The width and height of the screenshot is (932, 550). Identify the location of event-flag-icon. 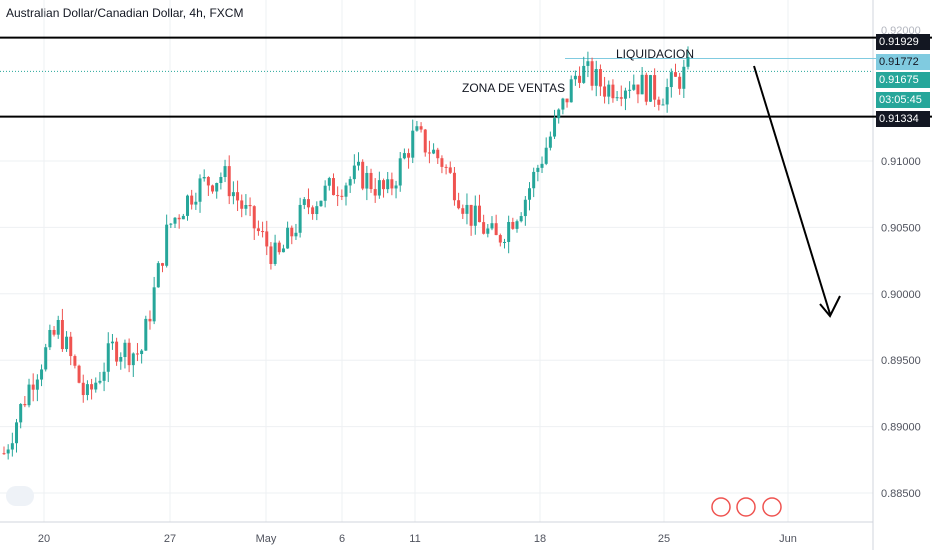
(746, 507).